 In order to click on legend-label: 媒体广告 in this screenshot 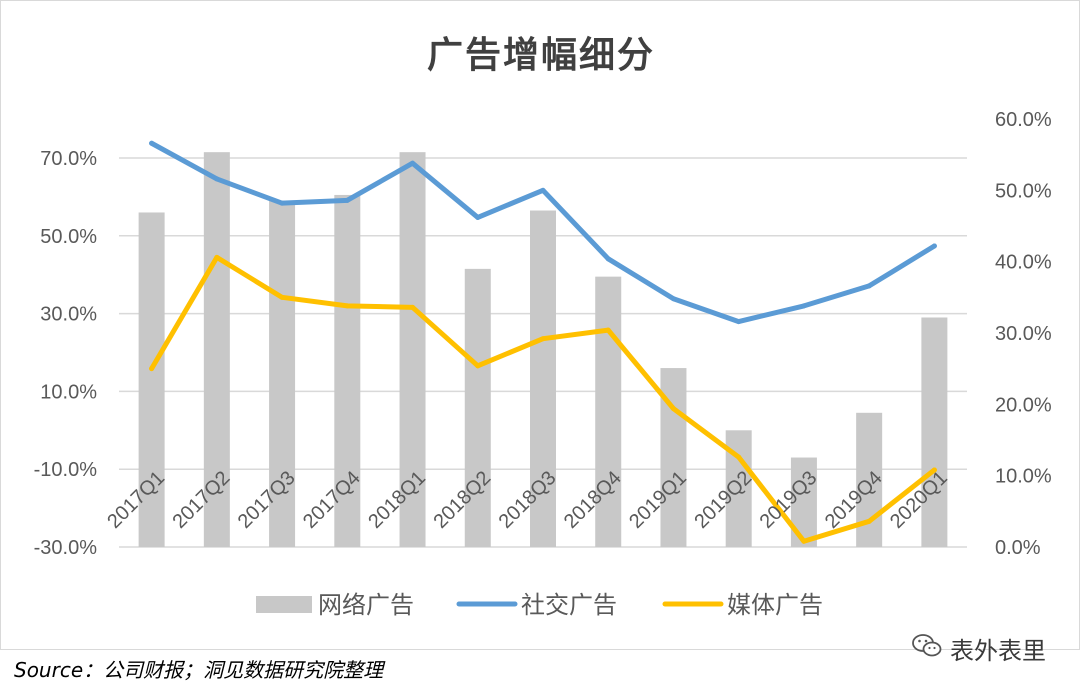, I will do `click(775, 605)`.